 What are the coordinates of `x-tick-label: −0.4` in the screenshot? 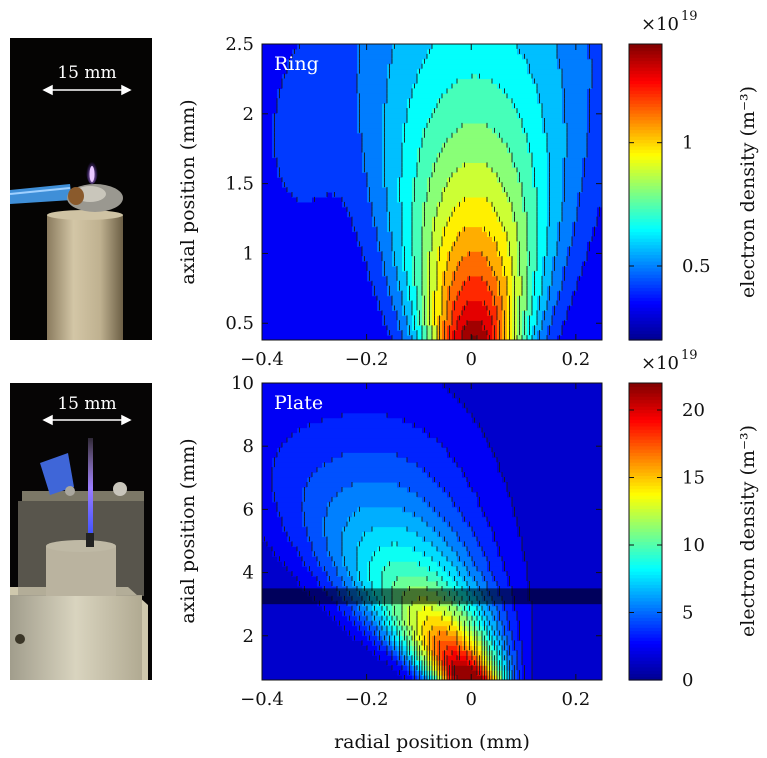 It's located at (262, 359).